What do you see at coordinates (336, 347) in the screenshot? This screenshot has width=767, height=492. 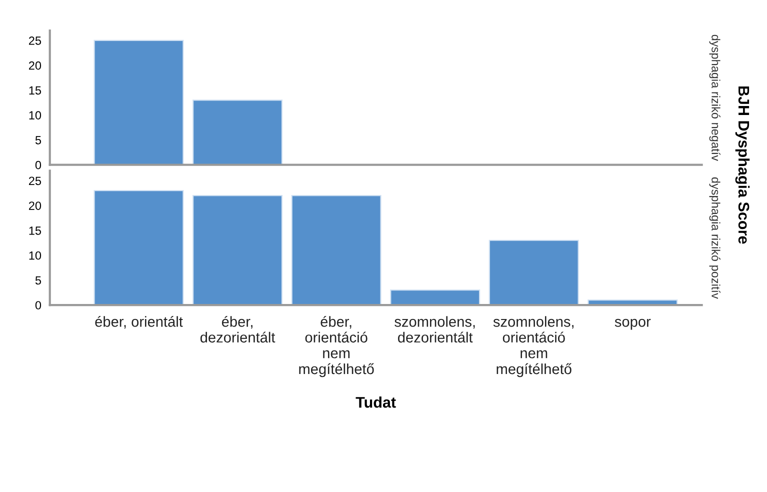 I see `x-tick-label: éber, orientáció nem megítélhető` at bounding box center [336, 347].